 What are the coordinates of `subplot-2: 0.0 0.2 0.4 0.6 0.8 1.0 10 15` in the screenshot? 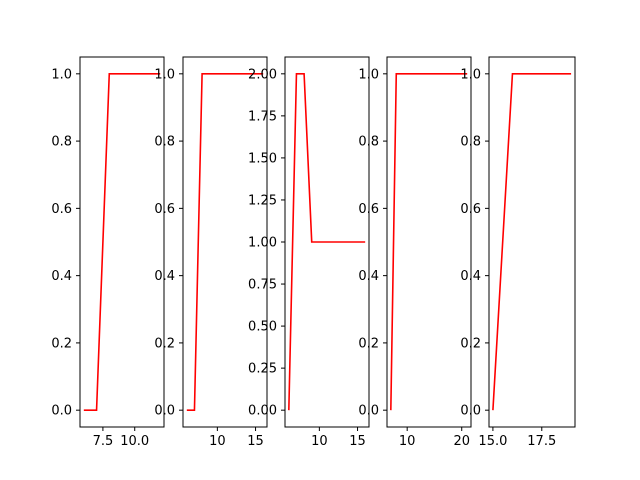 It's located at (211, 252).